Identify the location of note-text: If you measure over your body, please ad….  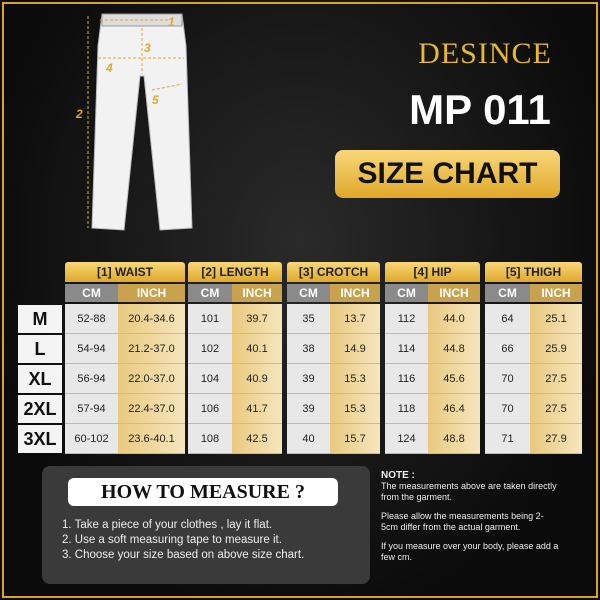
(470, 551).